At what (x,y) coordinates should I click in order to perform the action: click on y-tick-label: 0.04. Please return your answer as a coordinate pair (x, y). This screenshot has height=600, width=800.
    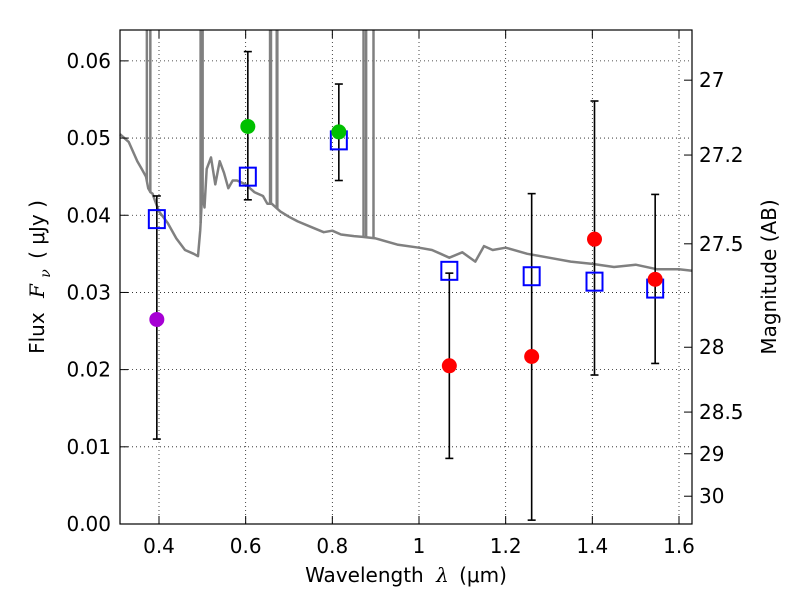
    Looking at the image, I should click on (88, 215).